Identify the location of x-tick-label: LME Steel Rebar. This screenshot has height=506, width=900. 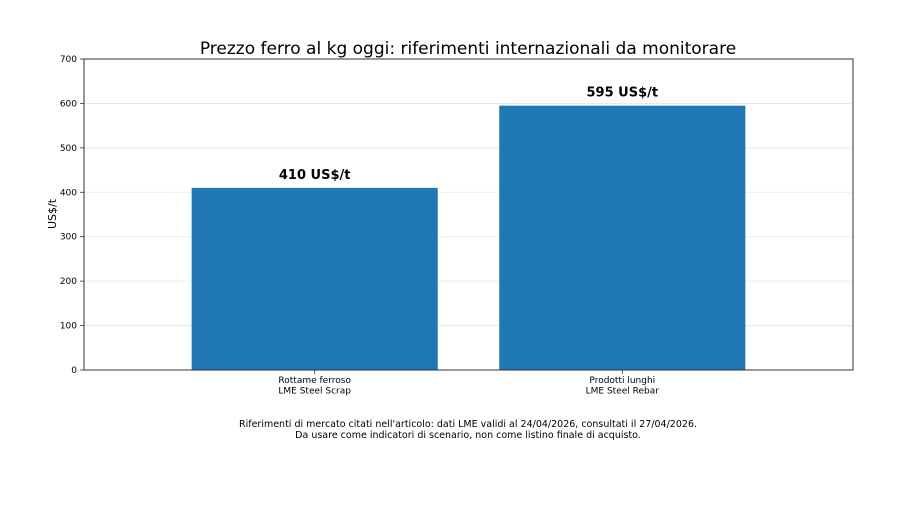
(623, 392).